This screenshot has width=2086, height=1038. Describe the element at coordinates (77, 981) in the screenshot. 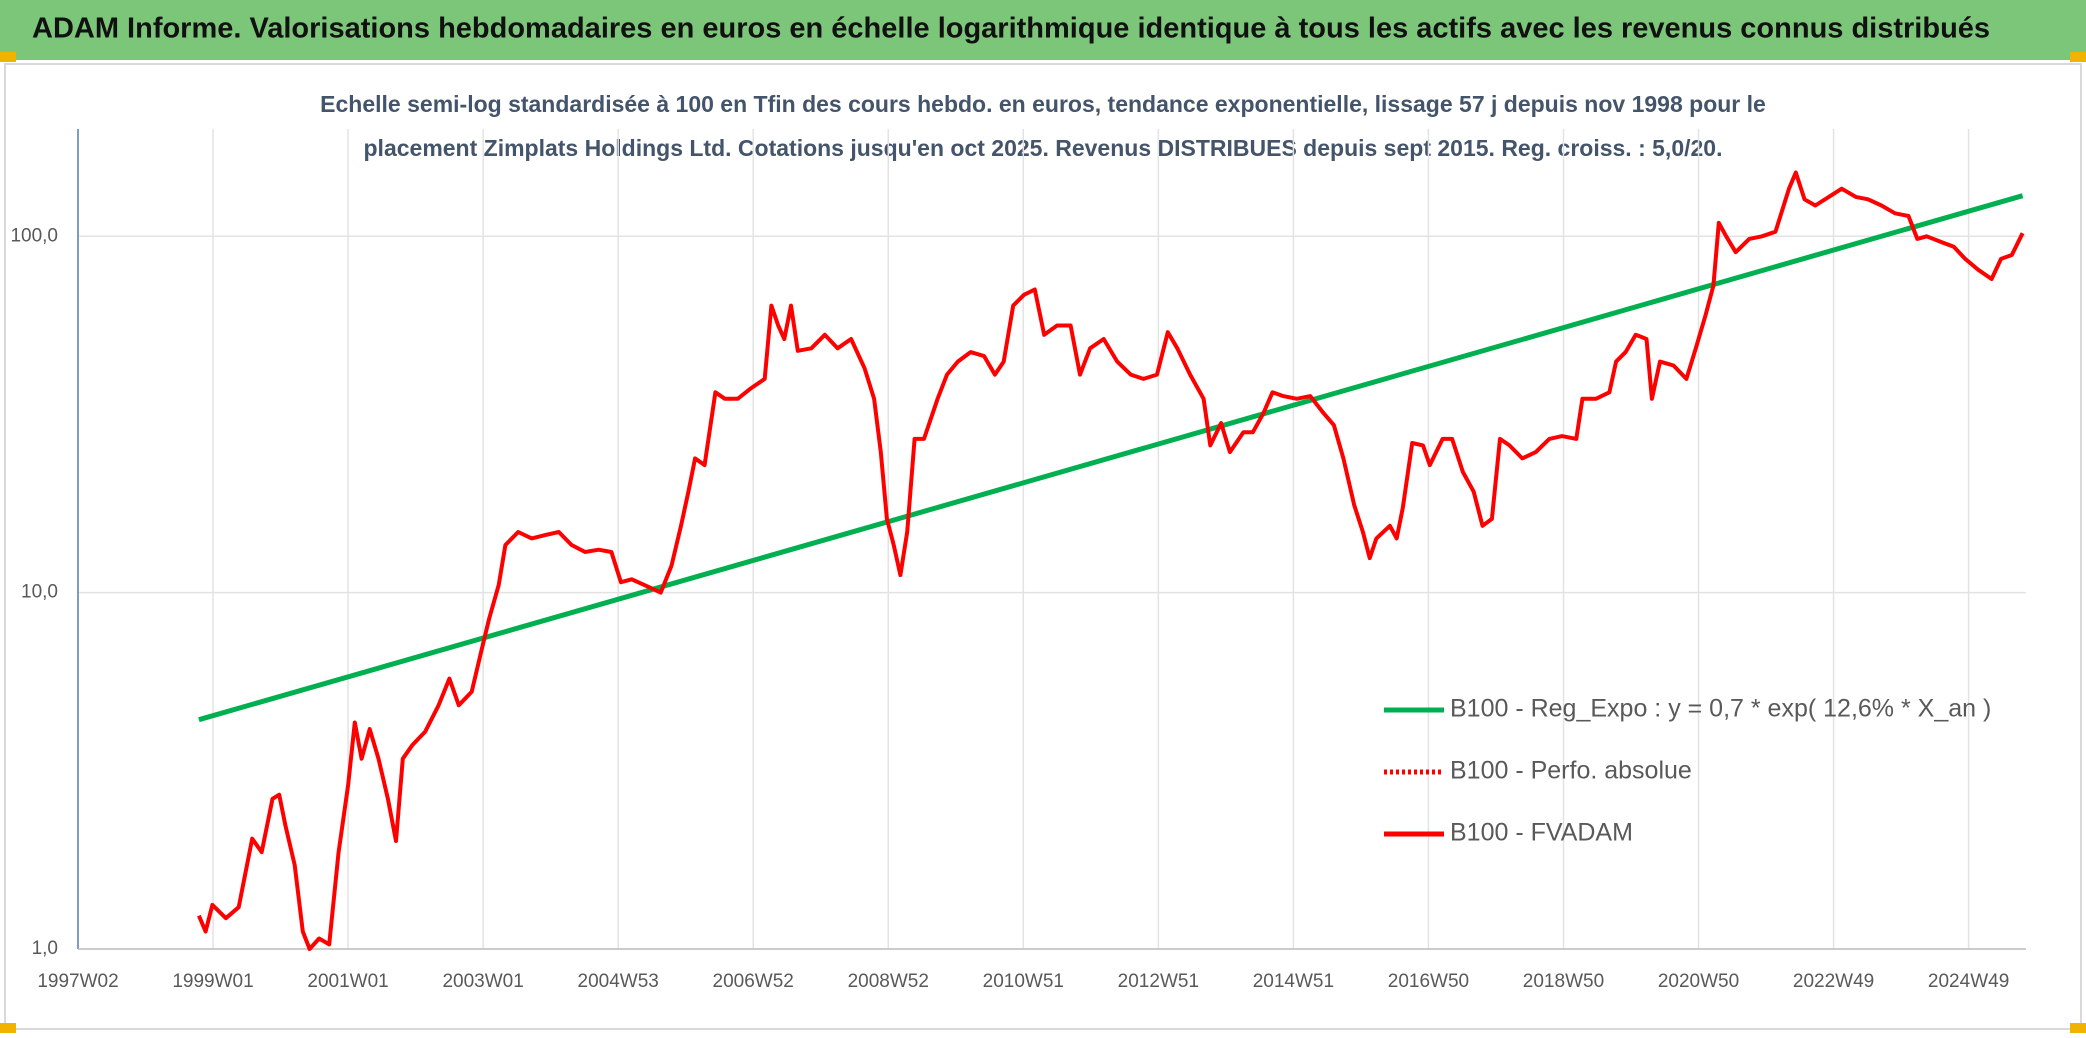

I see `x-tick-label: 1997W02` at that location.